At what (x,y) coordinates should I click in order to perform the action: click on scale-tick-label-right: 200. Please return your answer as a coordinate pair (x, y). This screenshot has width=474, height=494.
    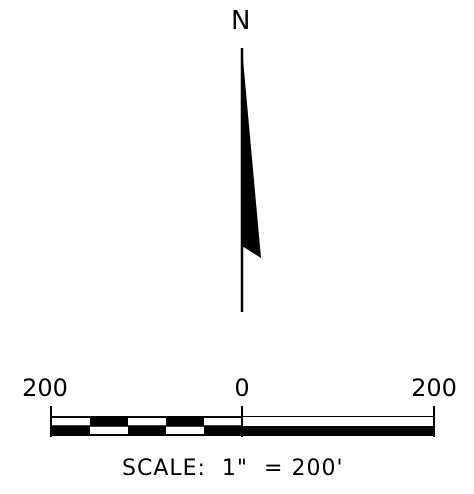
    Looking at the image, I should click on (434, 388).